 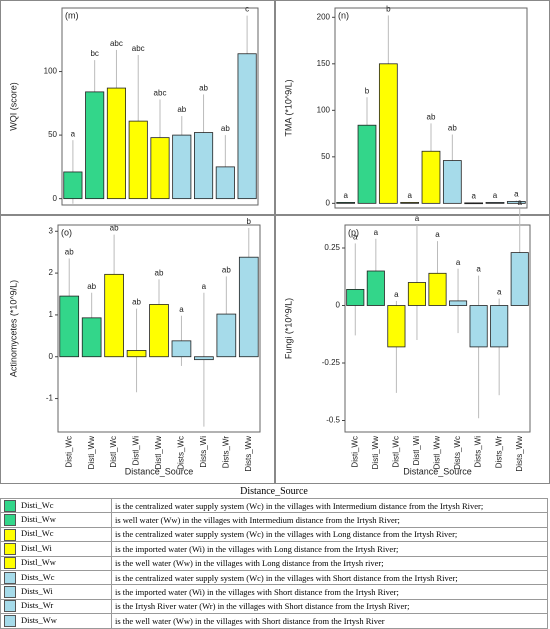 What do you see at coordinates (331, 362) in the screenshot?
I see `y-tick-label: -0.25` at bounding box center [331, 362].